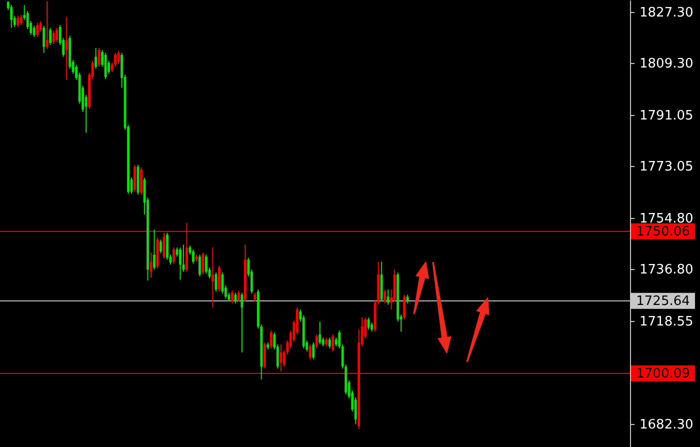  Describe the element at coordinates (667, 322) in the screenshot. I see `y-tick-label: 1718.55` at that location.